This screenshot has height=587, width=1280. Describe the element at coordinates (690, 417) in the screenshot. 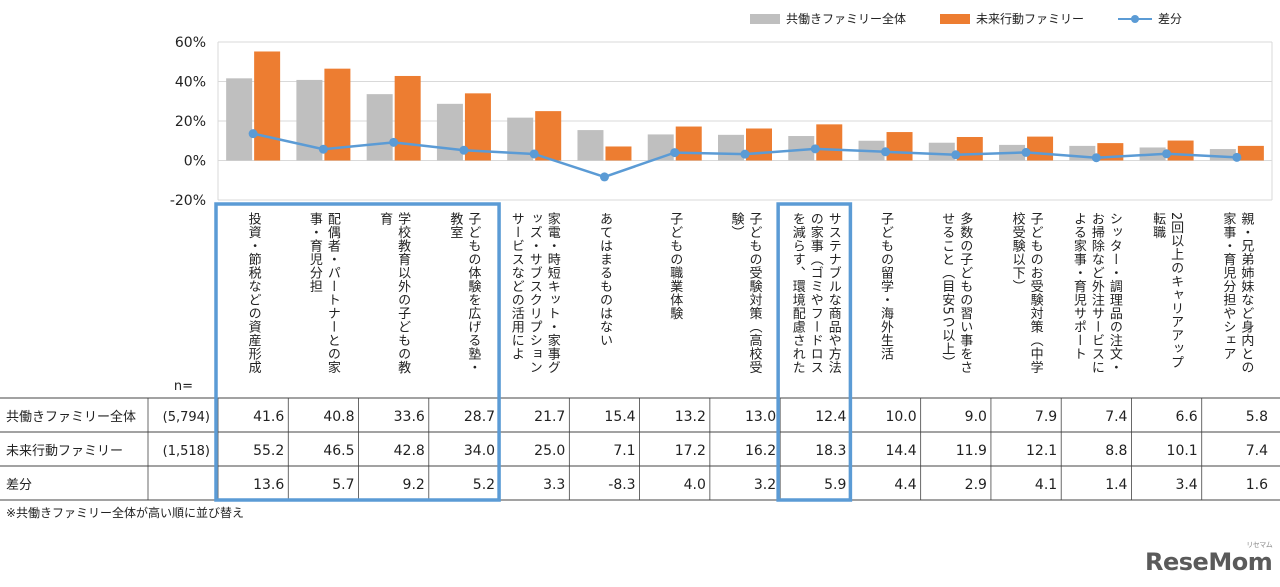

I see `table-cell-value: 13.2` at that location.